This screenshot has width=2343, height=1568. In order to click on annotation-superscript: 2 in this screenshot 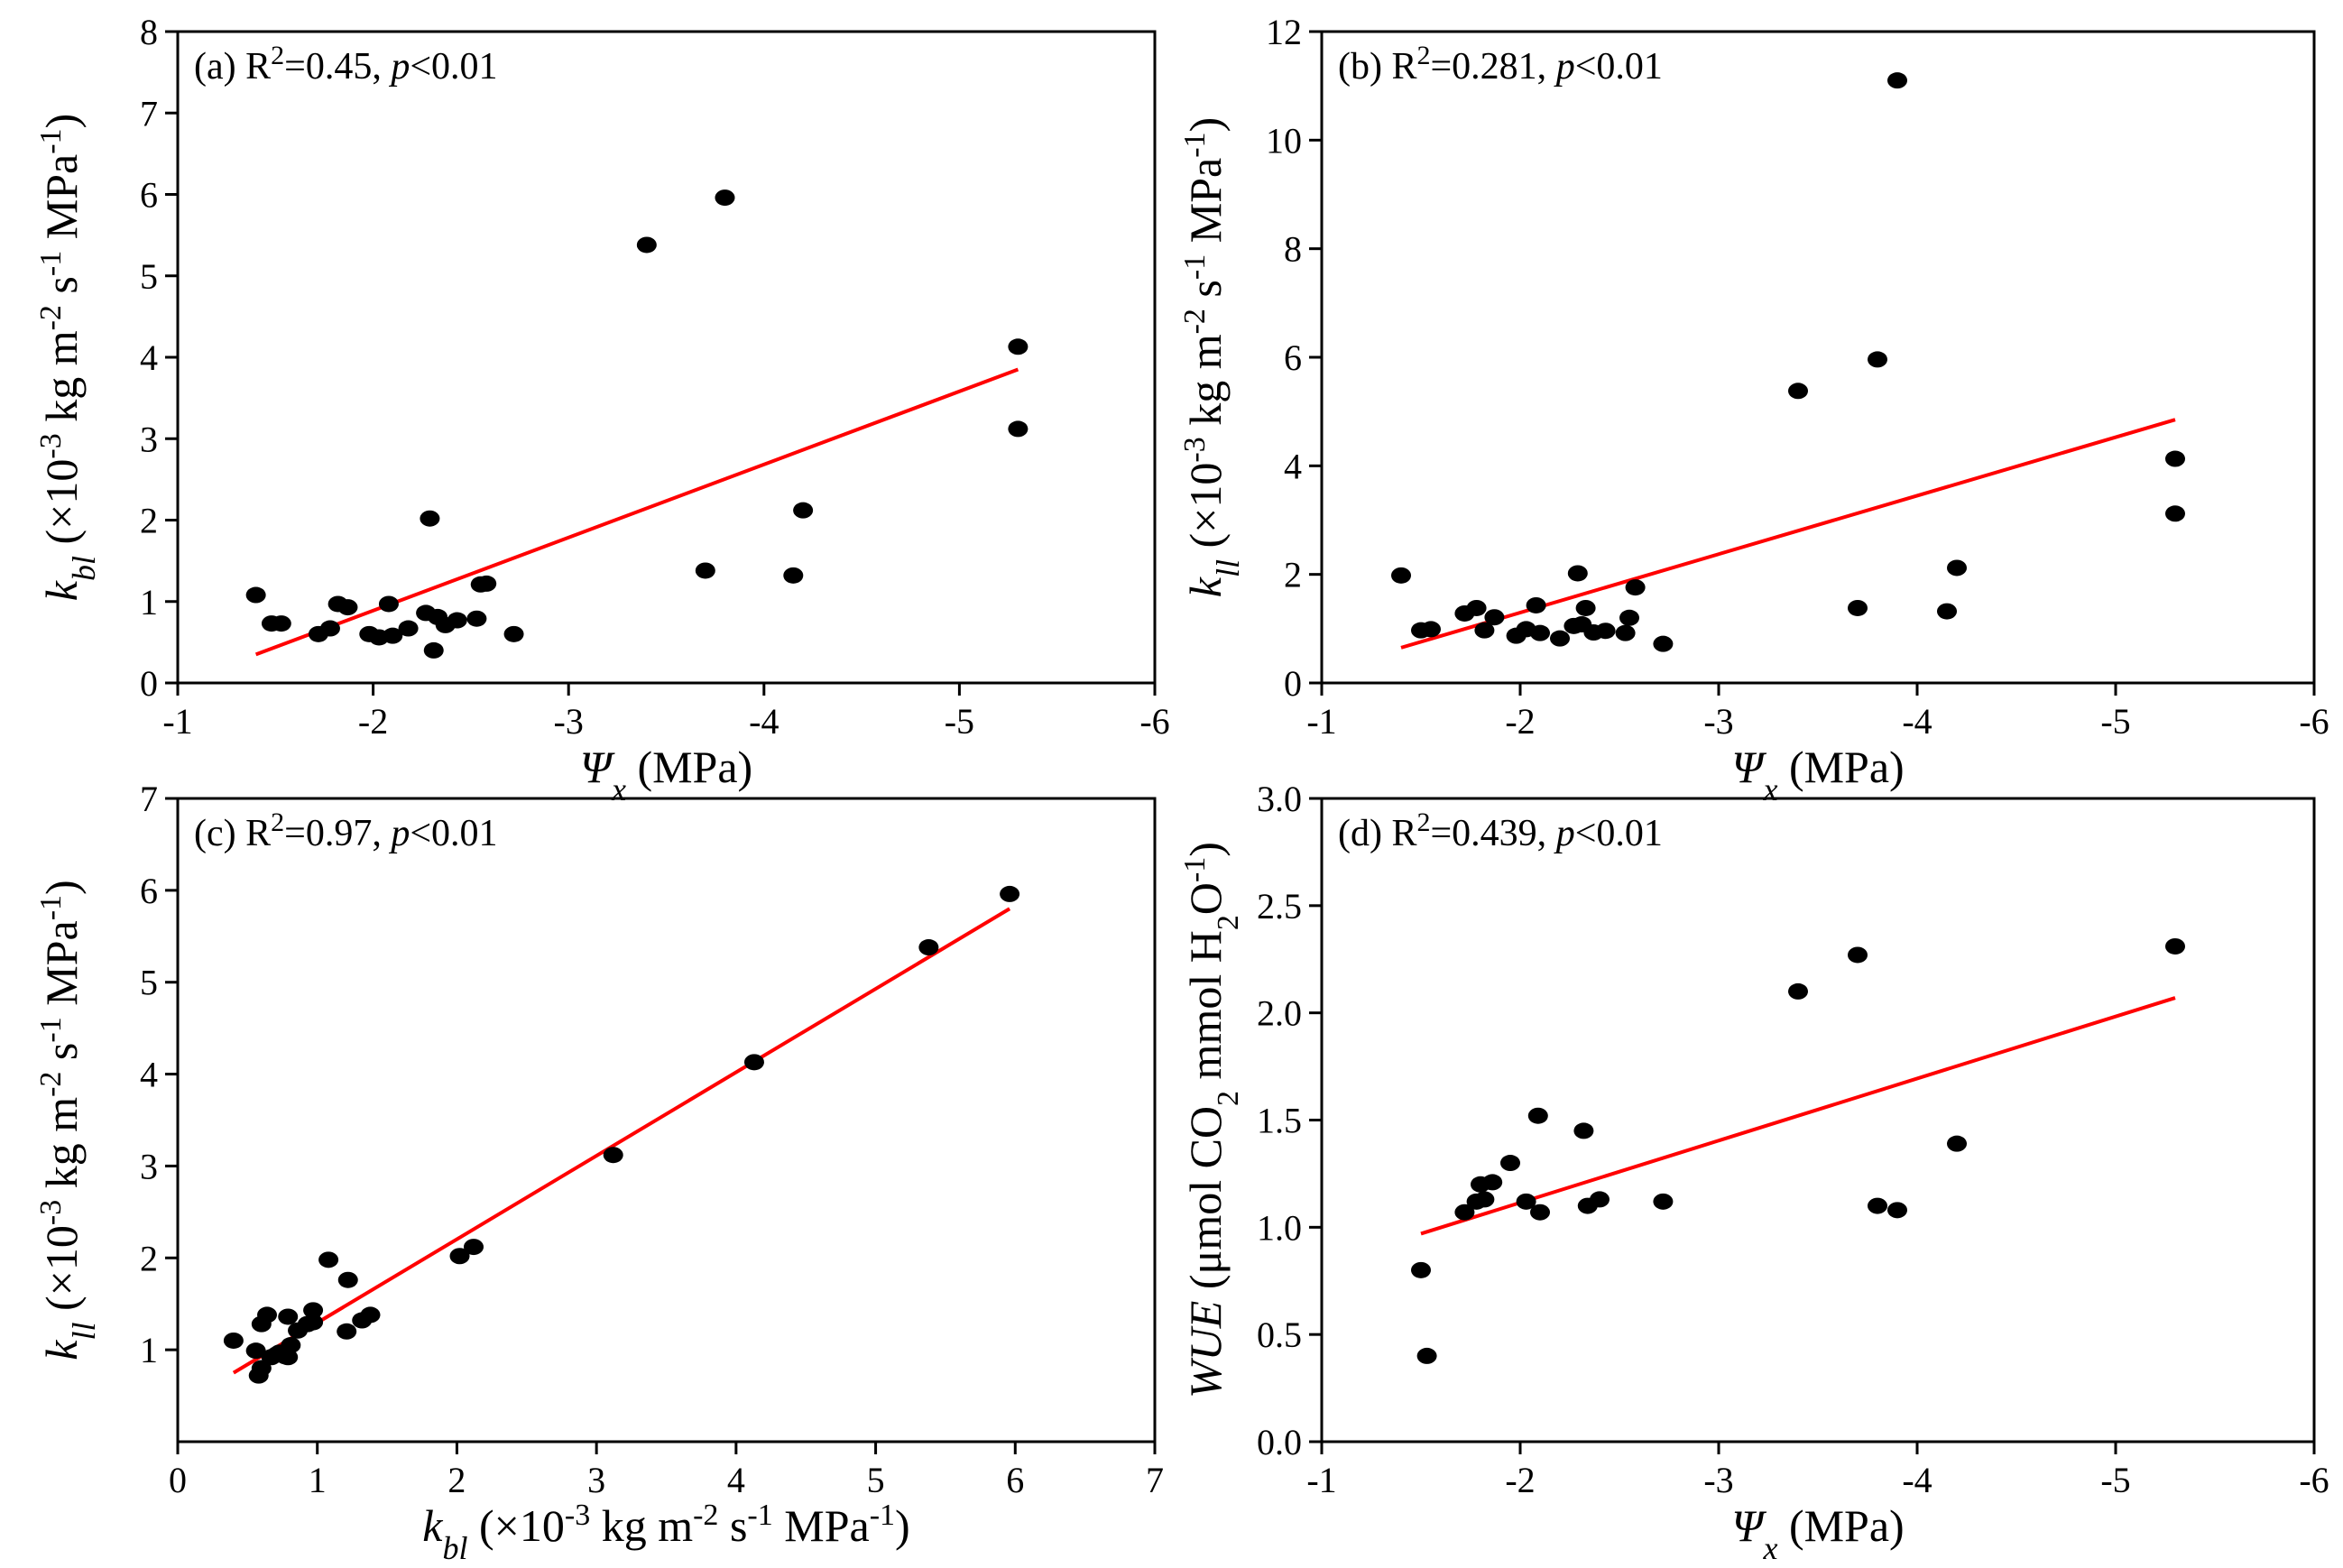, I will do `click(277, 55)`.